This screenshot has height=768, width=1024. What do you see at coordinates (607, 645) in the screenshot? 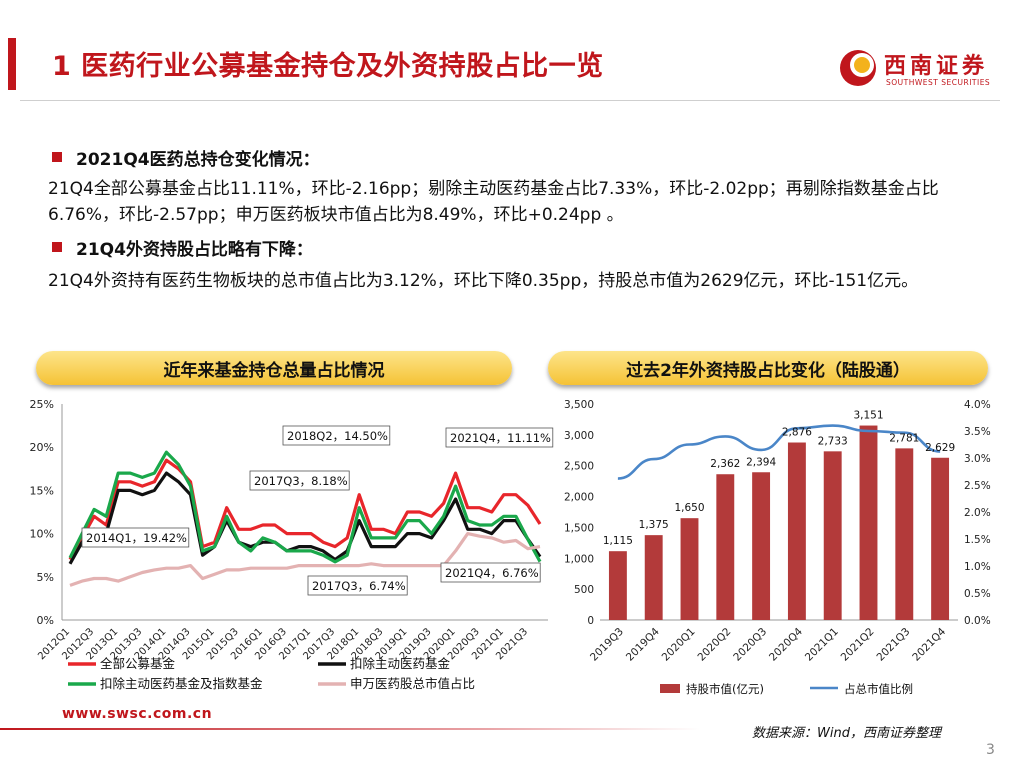
I see `x-tick-label: 2019Q3` at bounding box center [607, 645].